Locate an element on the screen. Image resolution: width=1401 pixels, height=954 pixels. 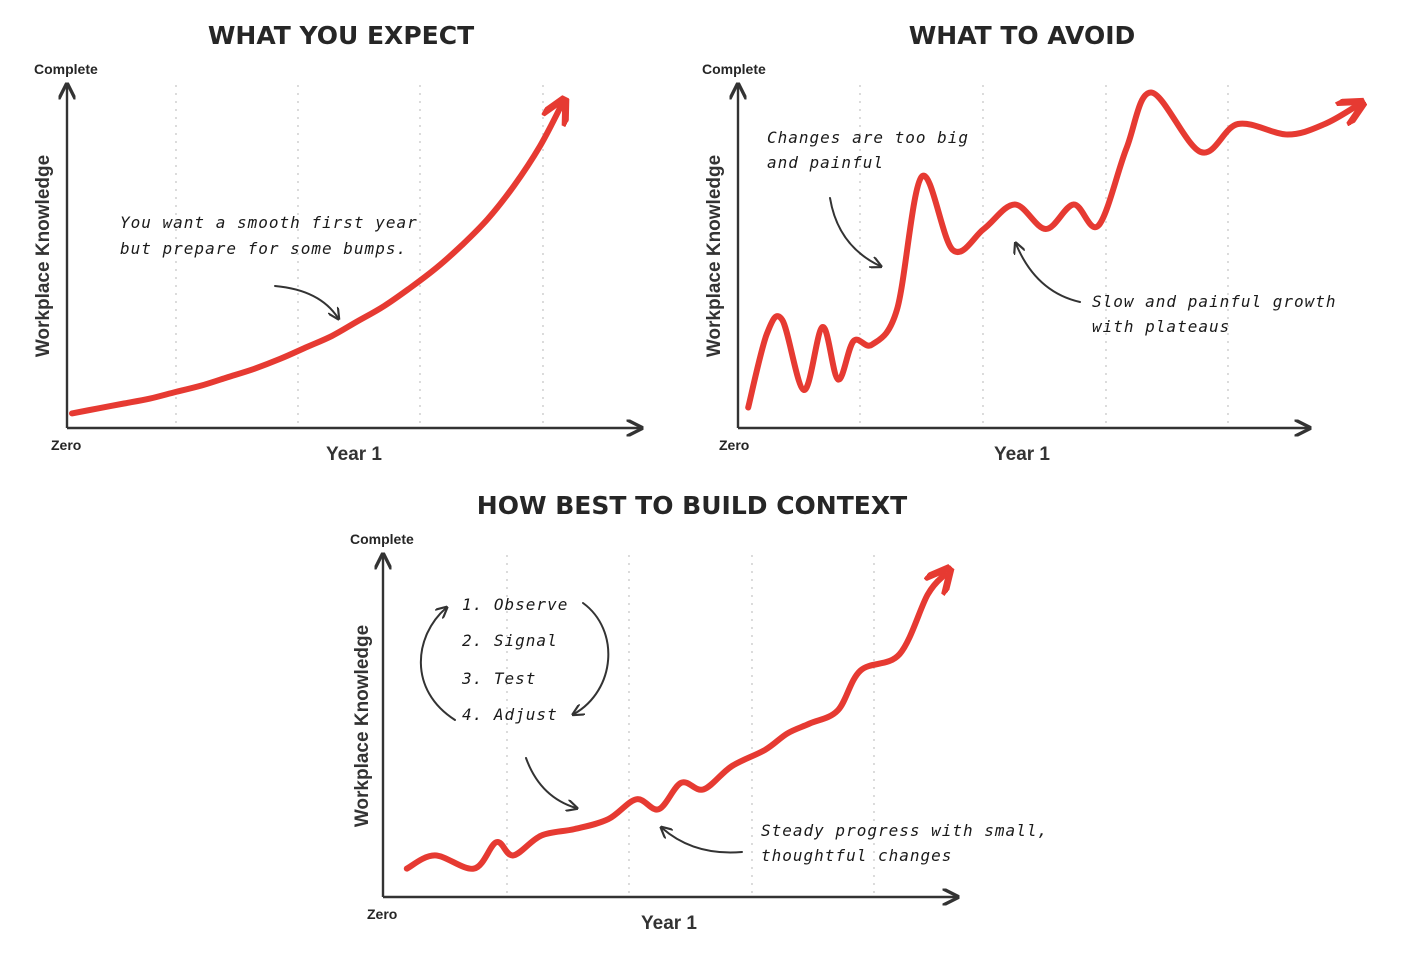
chart-title: WHAT YOU EXPECT is located at coordinates (341, 35).